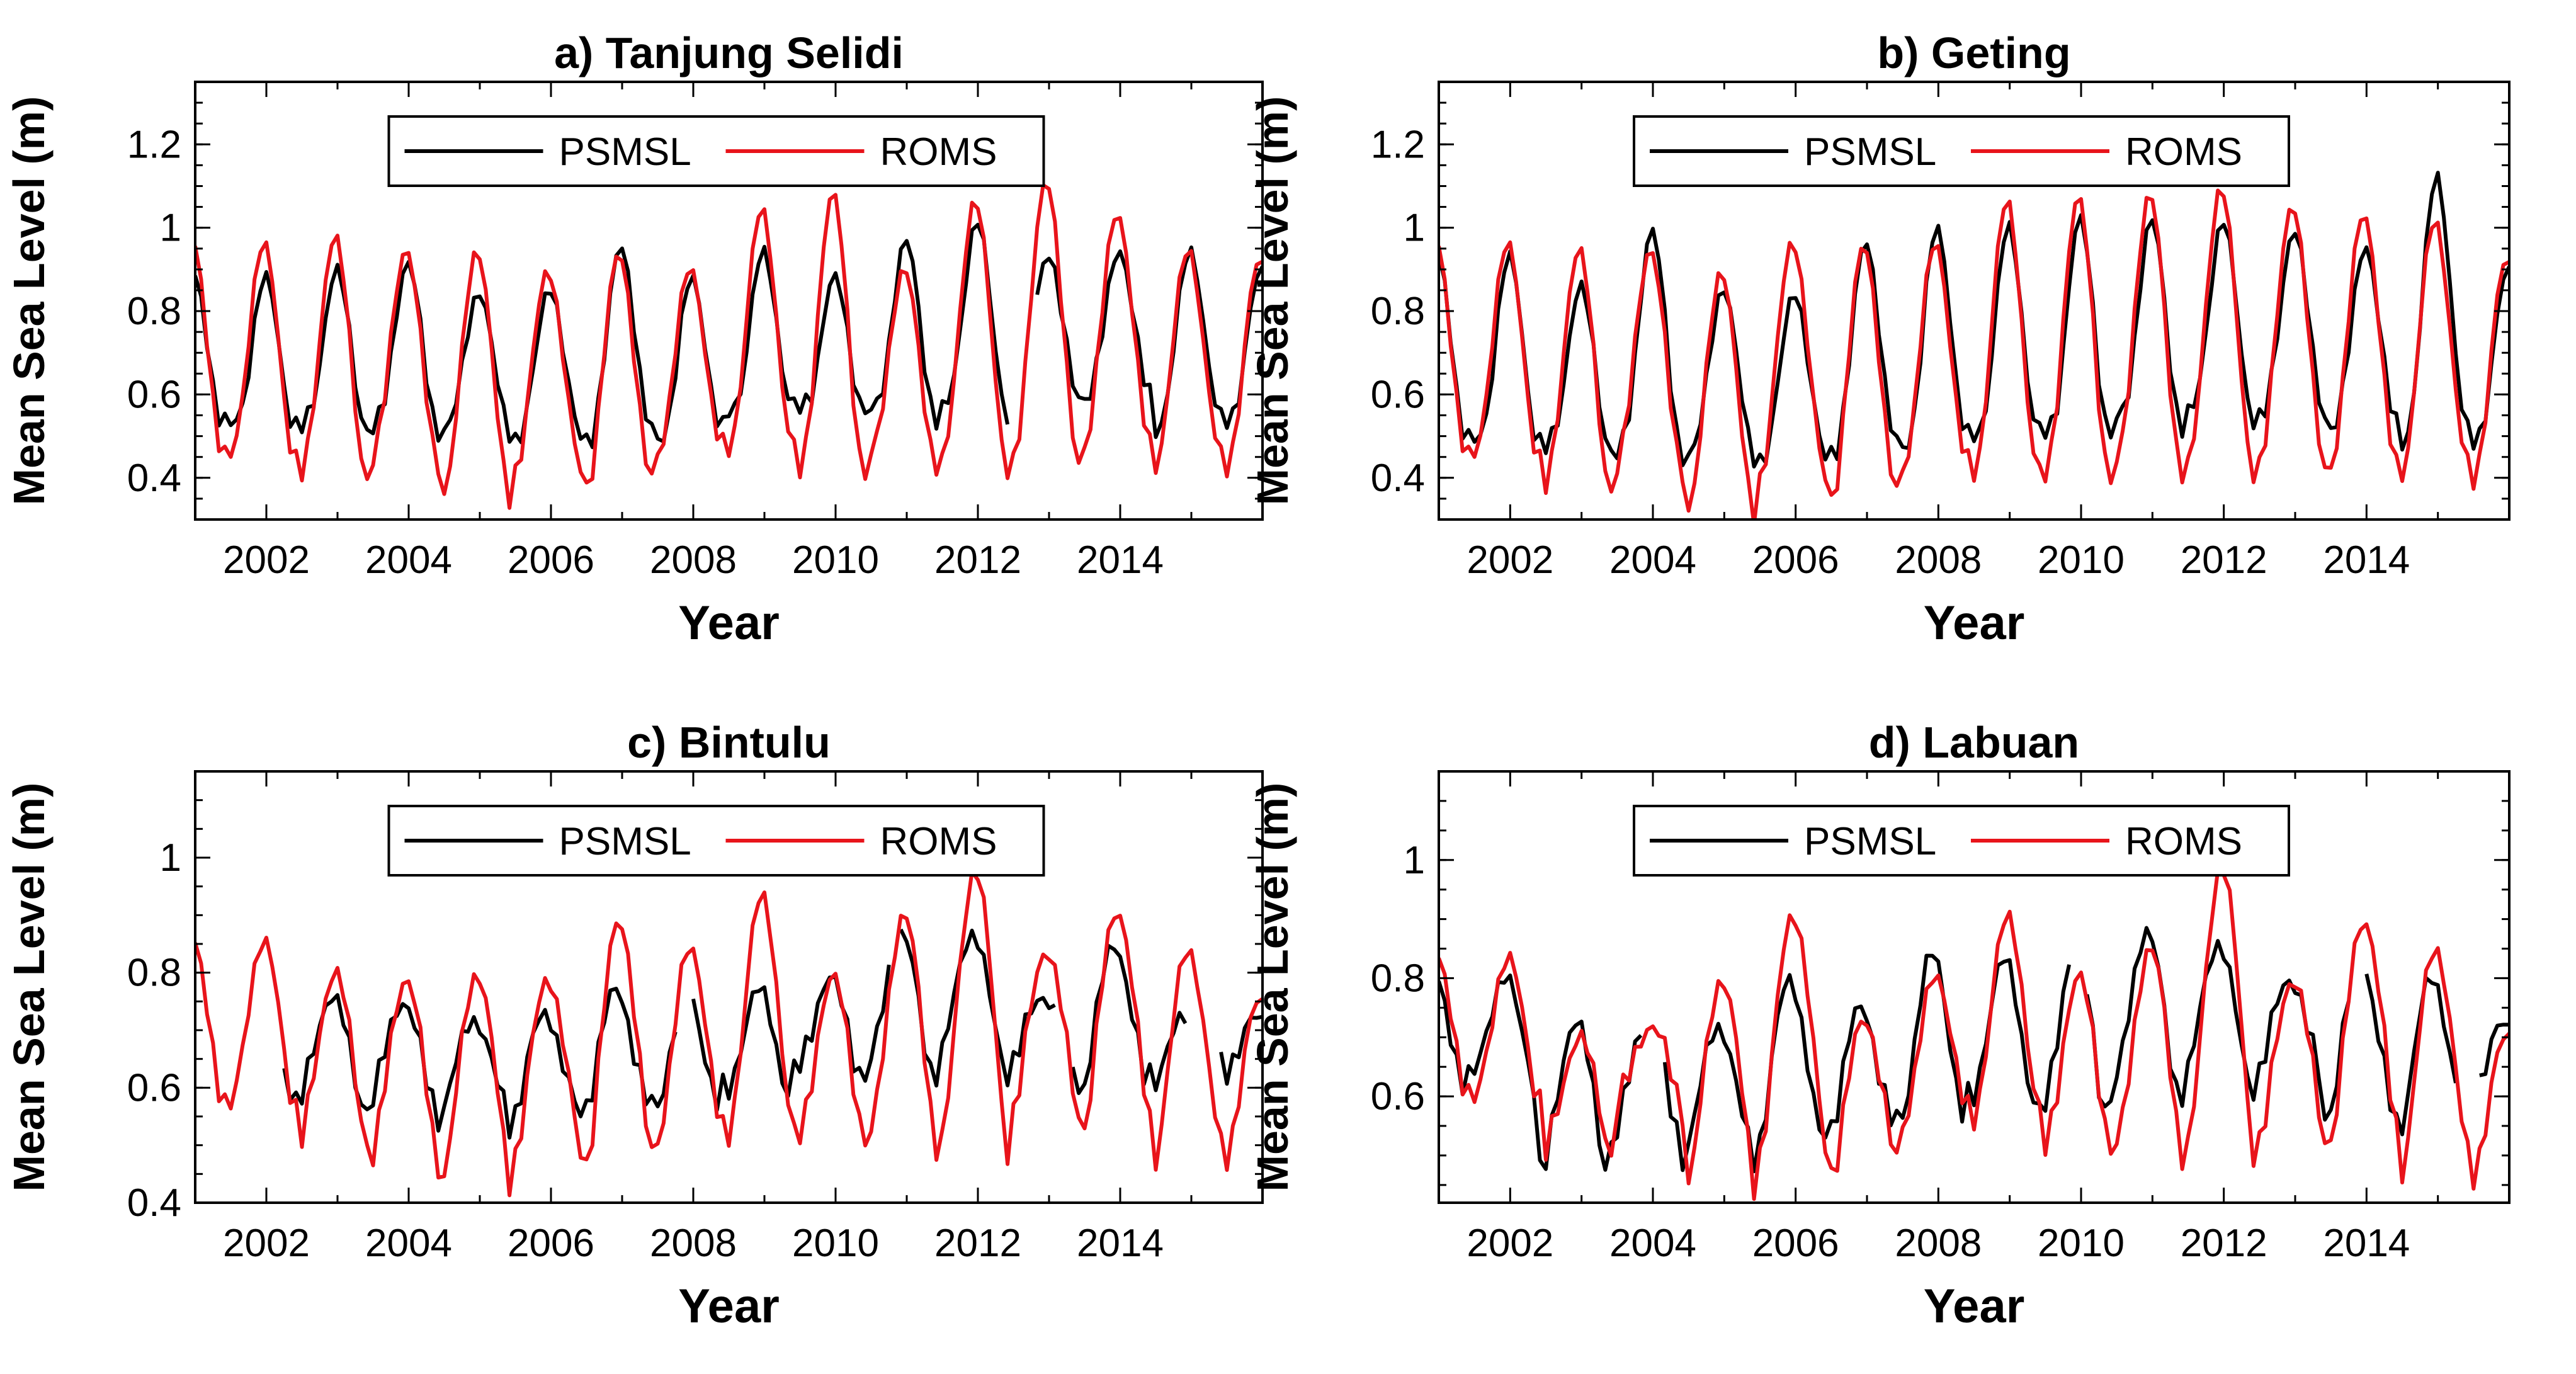  Describe the element at coordinates (1973, 52) in the screenshot. I see `panel-title: b) Geting` at that location.